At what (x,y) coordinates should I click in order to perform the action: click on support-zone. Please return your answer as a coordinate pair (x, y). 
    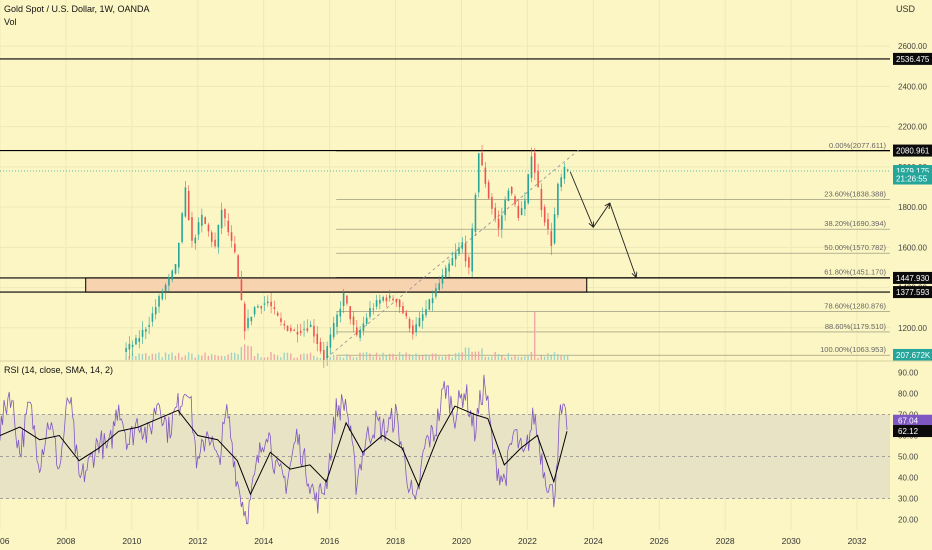
    Looking at the image, I should click on (336, 285).